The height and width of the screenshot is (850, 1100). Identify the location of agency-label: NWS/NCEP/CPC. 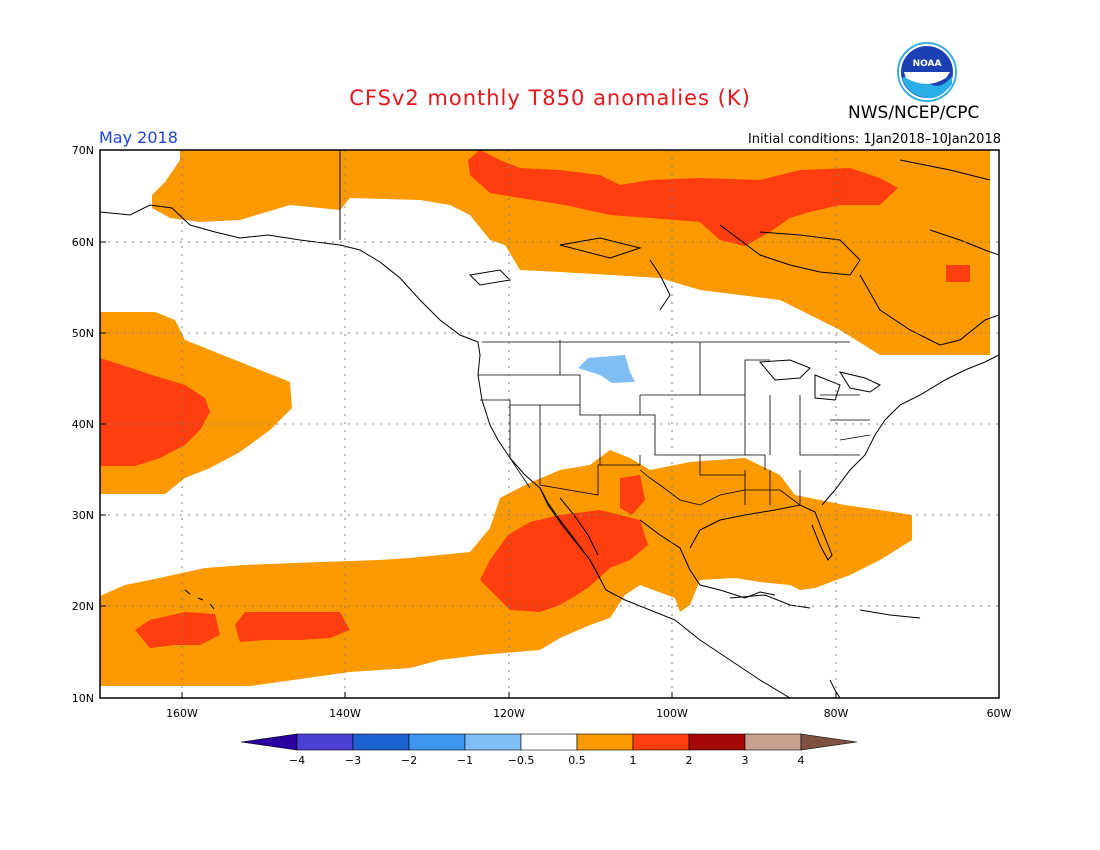
(914, 113).